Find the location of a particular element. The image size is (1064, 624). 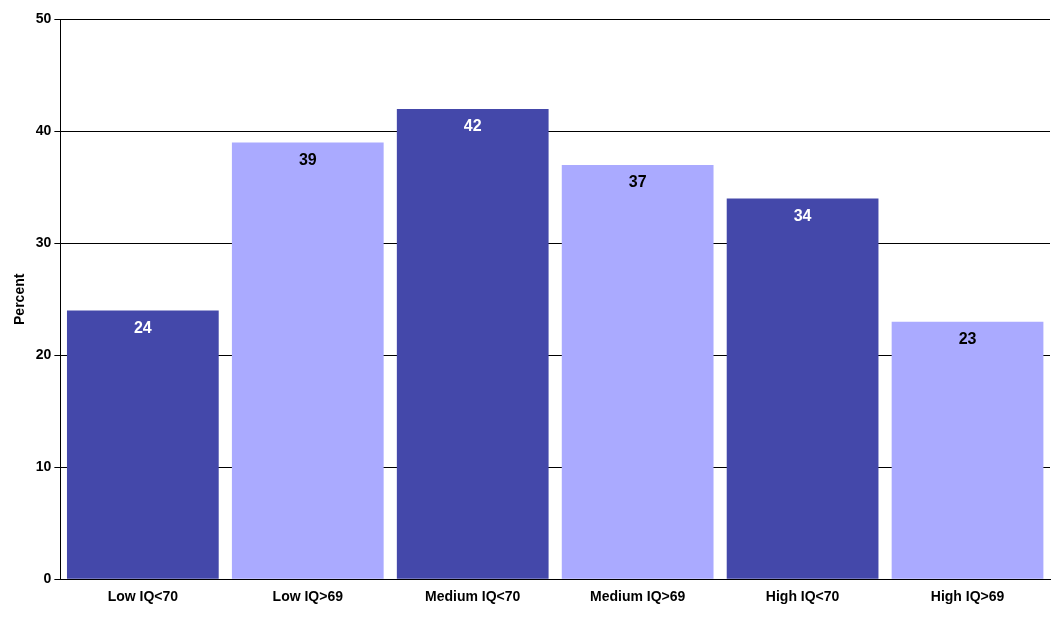

data-label: 37 is located at coordinates (637, 182).